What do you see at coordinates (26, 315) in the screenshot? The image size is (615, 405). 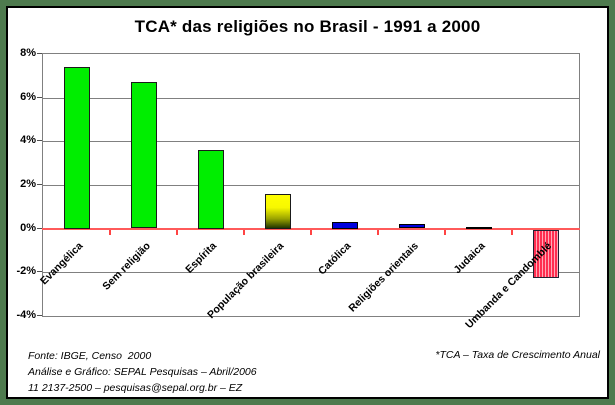 I see `y-axis-label: -4%` at bounding box center [26, 315].